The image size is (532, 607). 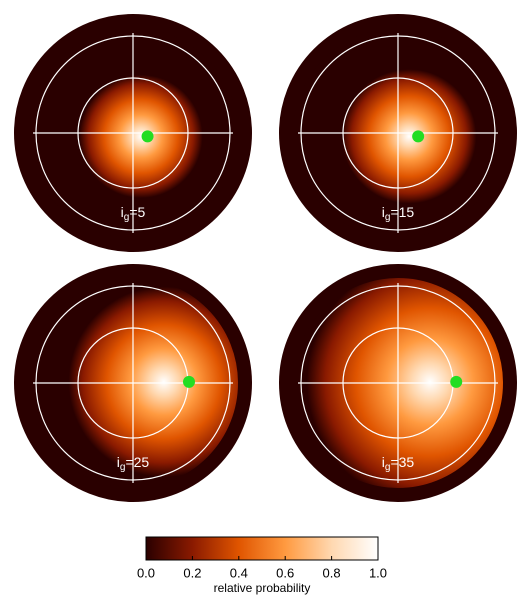 I want to click on colorbar, so click(x=262, y=548).